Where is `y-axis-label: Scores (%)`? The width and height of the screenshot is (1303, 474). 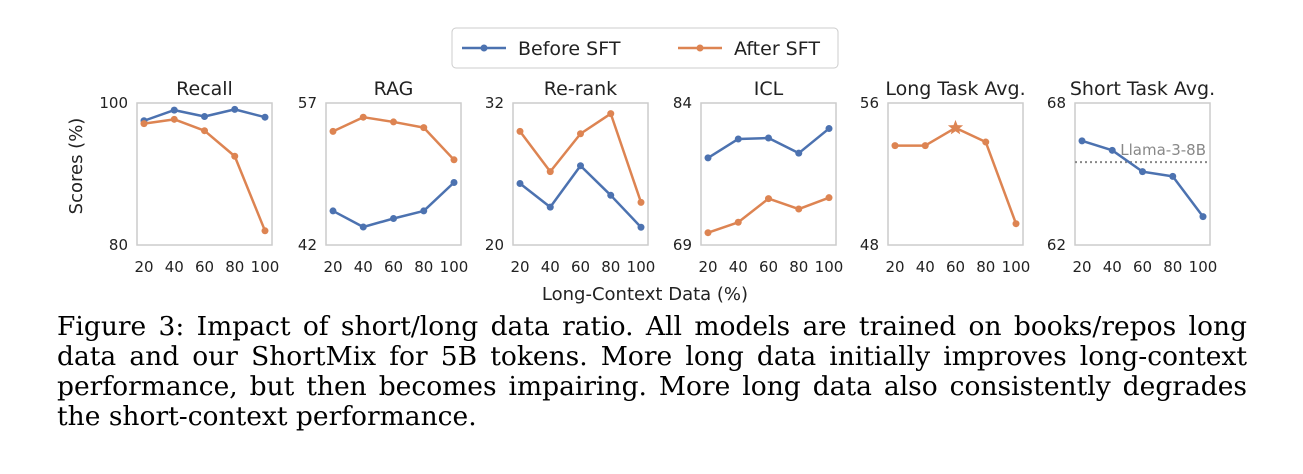
y-axis-label: Scores (%) is located at coordinates (76, 166).